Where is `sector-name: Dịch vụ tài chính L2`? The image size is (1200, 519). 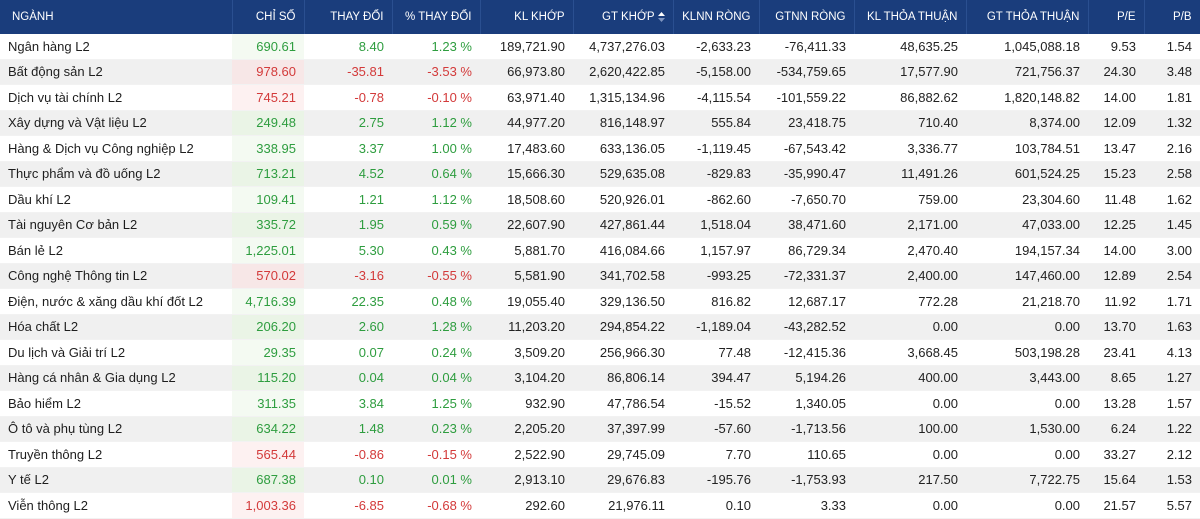
sector-name: Dịch vụ tài chính L2 is located at coordinates (116, 97).